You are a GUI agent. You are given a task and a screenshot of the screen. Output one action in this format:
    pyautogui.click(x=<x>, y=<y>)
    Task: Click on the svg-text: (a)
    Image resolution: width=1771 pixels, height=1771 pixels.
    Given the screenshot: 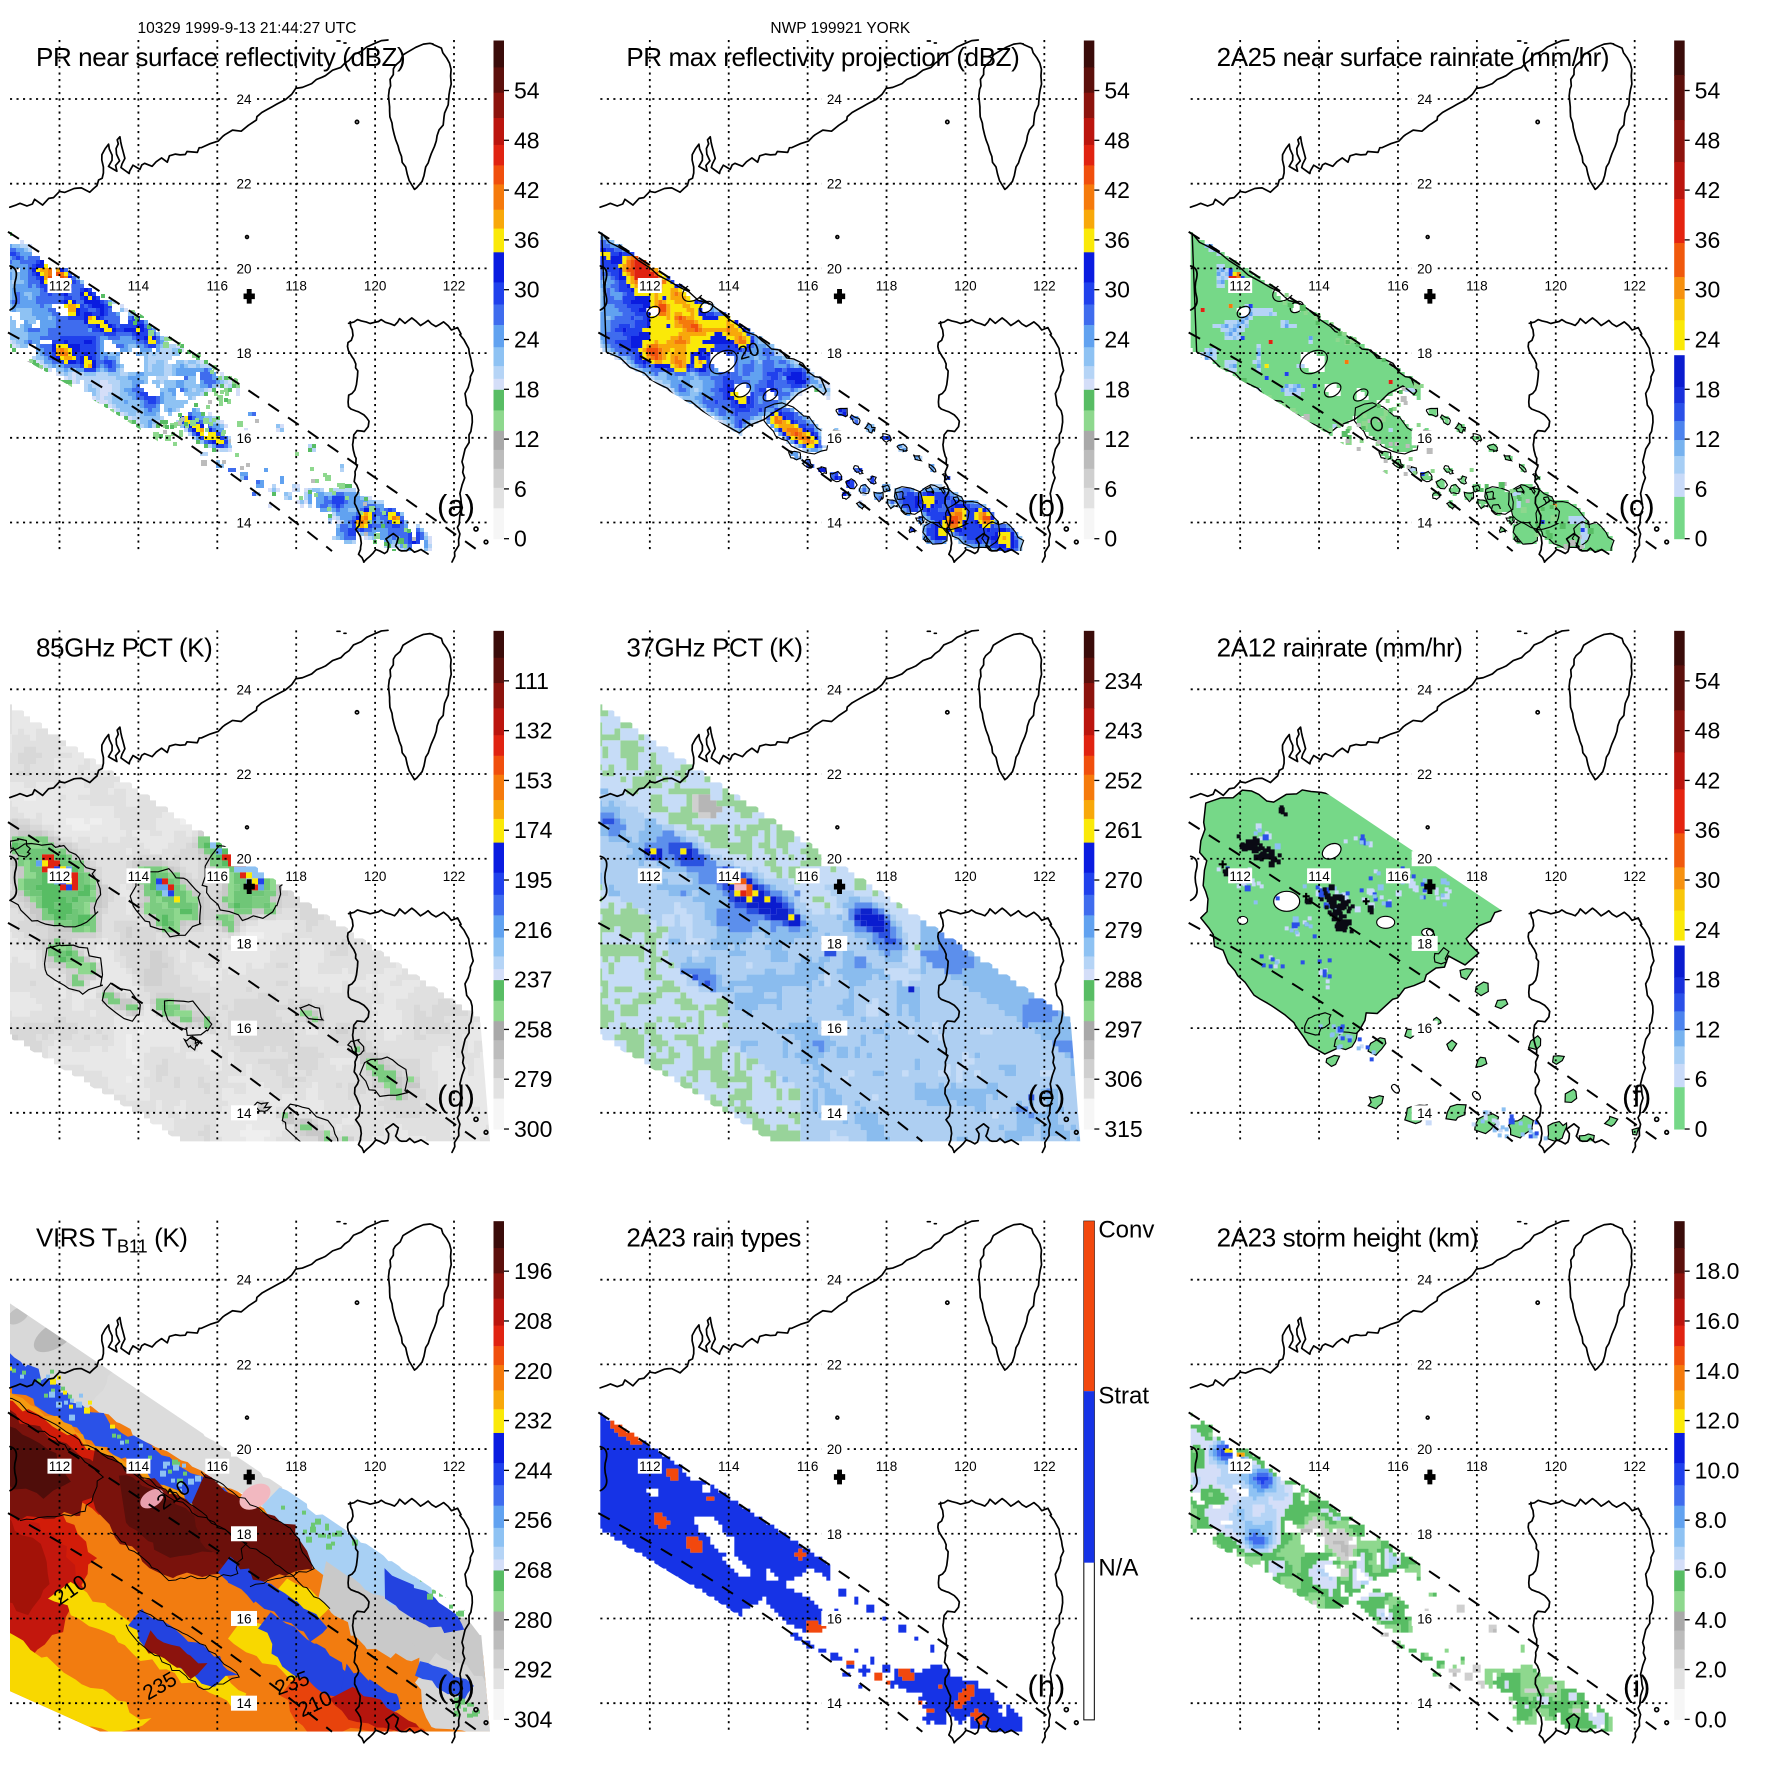 What is the action you would take?
    pyautogui.click(x=456, y=505)
    